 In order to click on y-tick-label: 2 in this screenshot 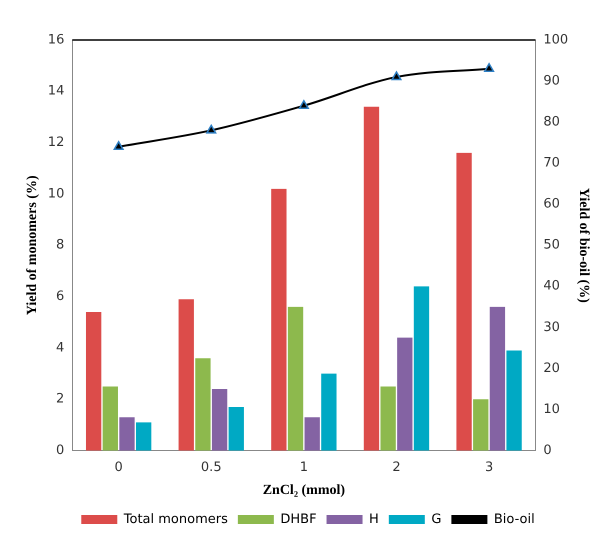, I will do `click(60, 399)`.